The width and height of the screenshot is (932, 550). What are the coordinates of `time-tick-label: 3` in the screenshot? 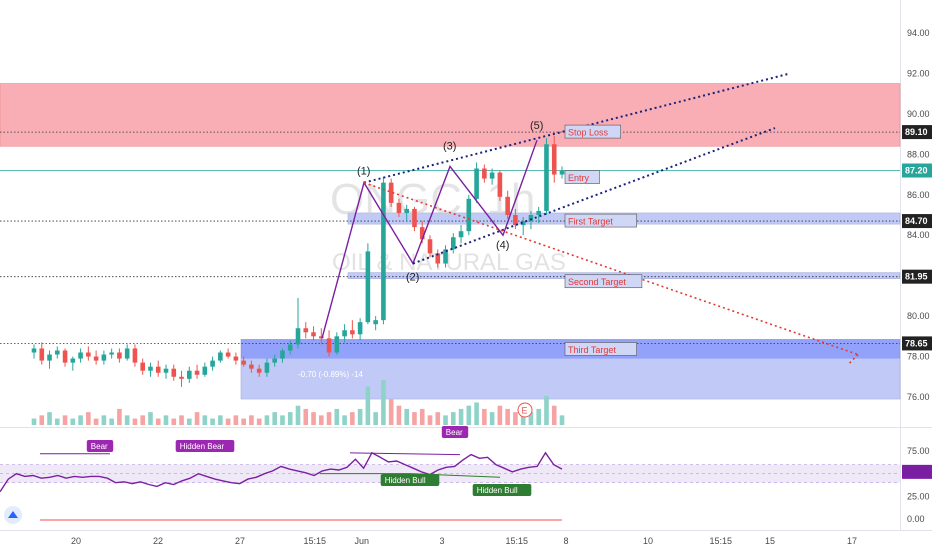 It's located at (442, 541).